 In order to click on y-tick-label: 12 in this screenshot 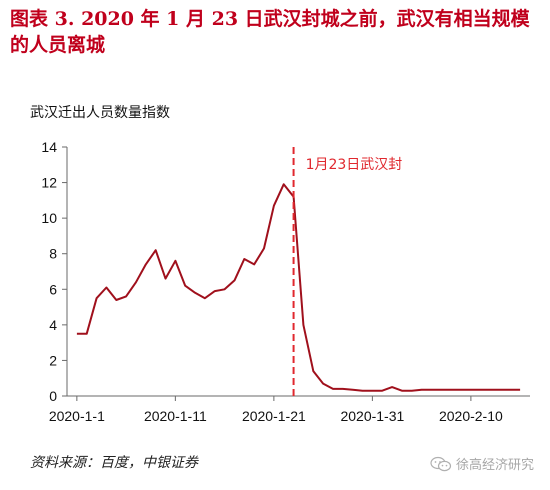, I will do `click(49, 183)`.